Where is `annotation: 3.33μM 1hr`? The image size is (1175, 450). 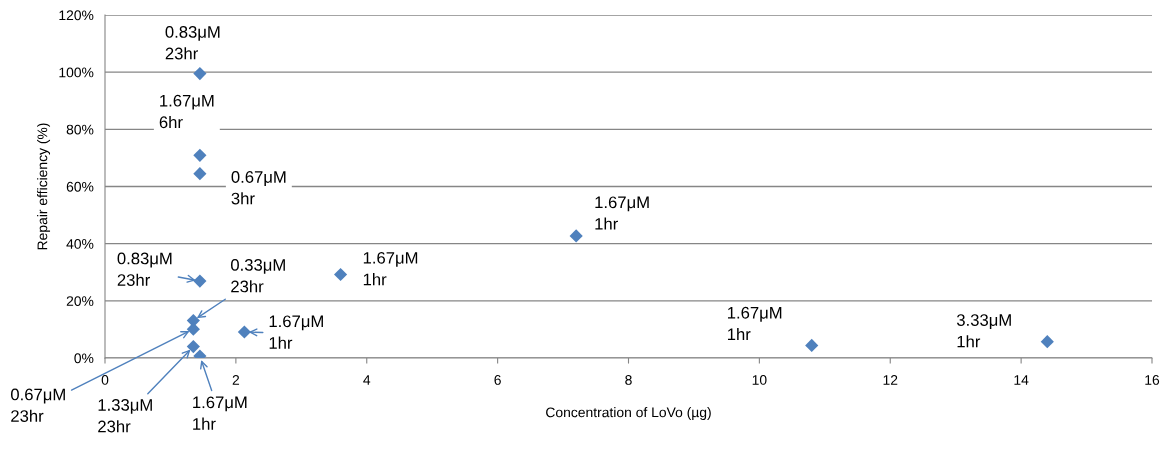 annotation: 3.33μM 1hr is located at coordinates (983, 331).